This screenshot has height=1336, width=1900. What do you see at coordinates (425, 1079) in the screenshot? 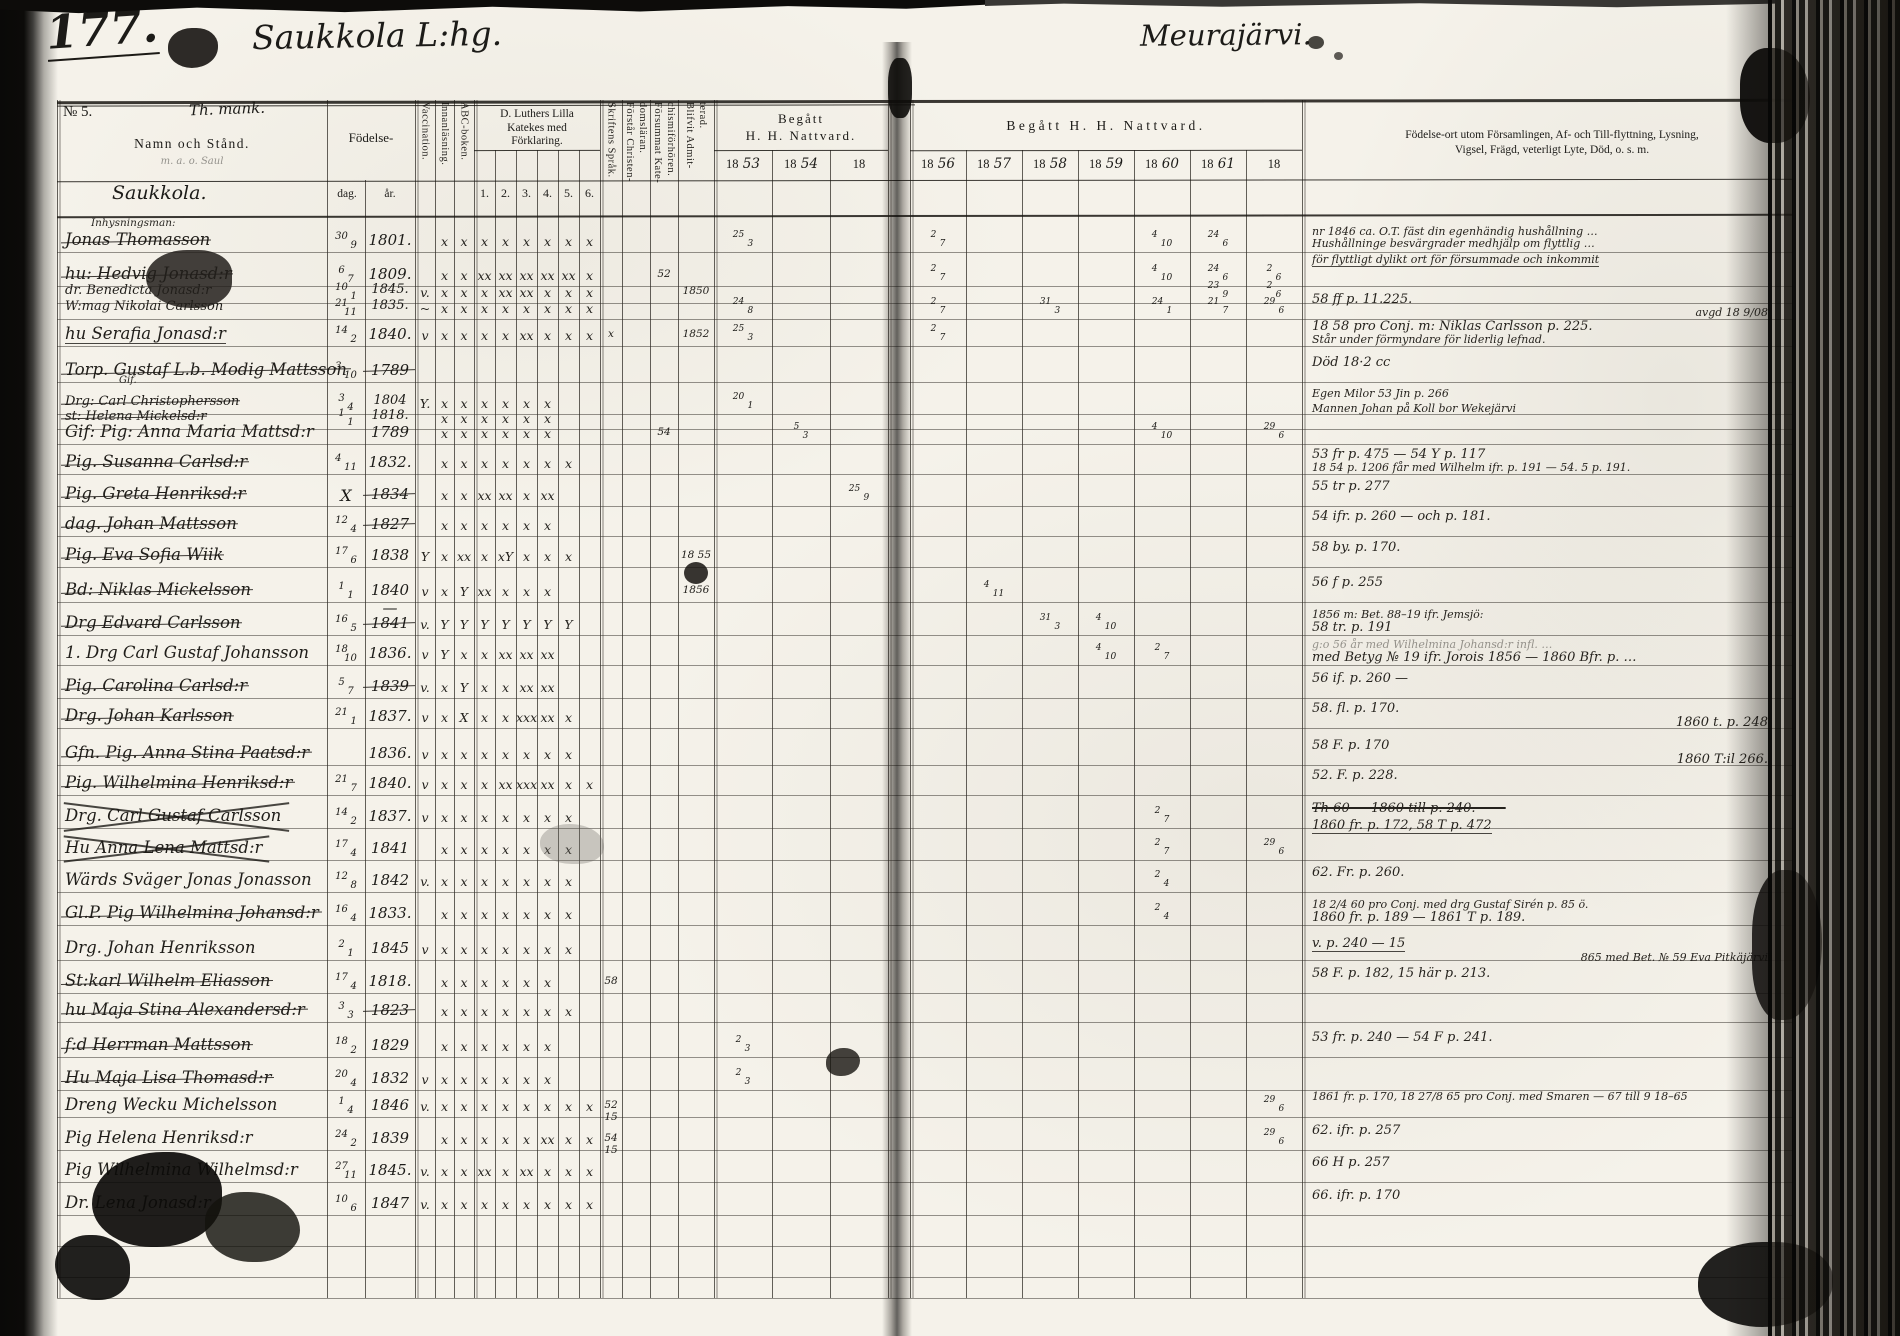
I see `mark-cell-v: v` at bounding box center [425, 1079].